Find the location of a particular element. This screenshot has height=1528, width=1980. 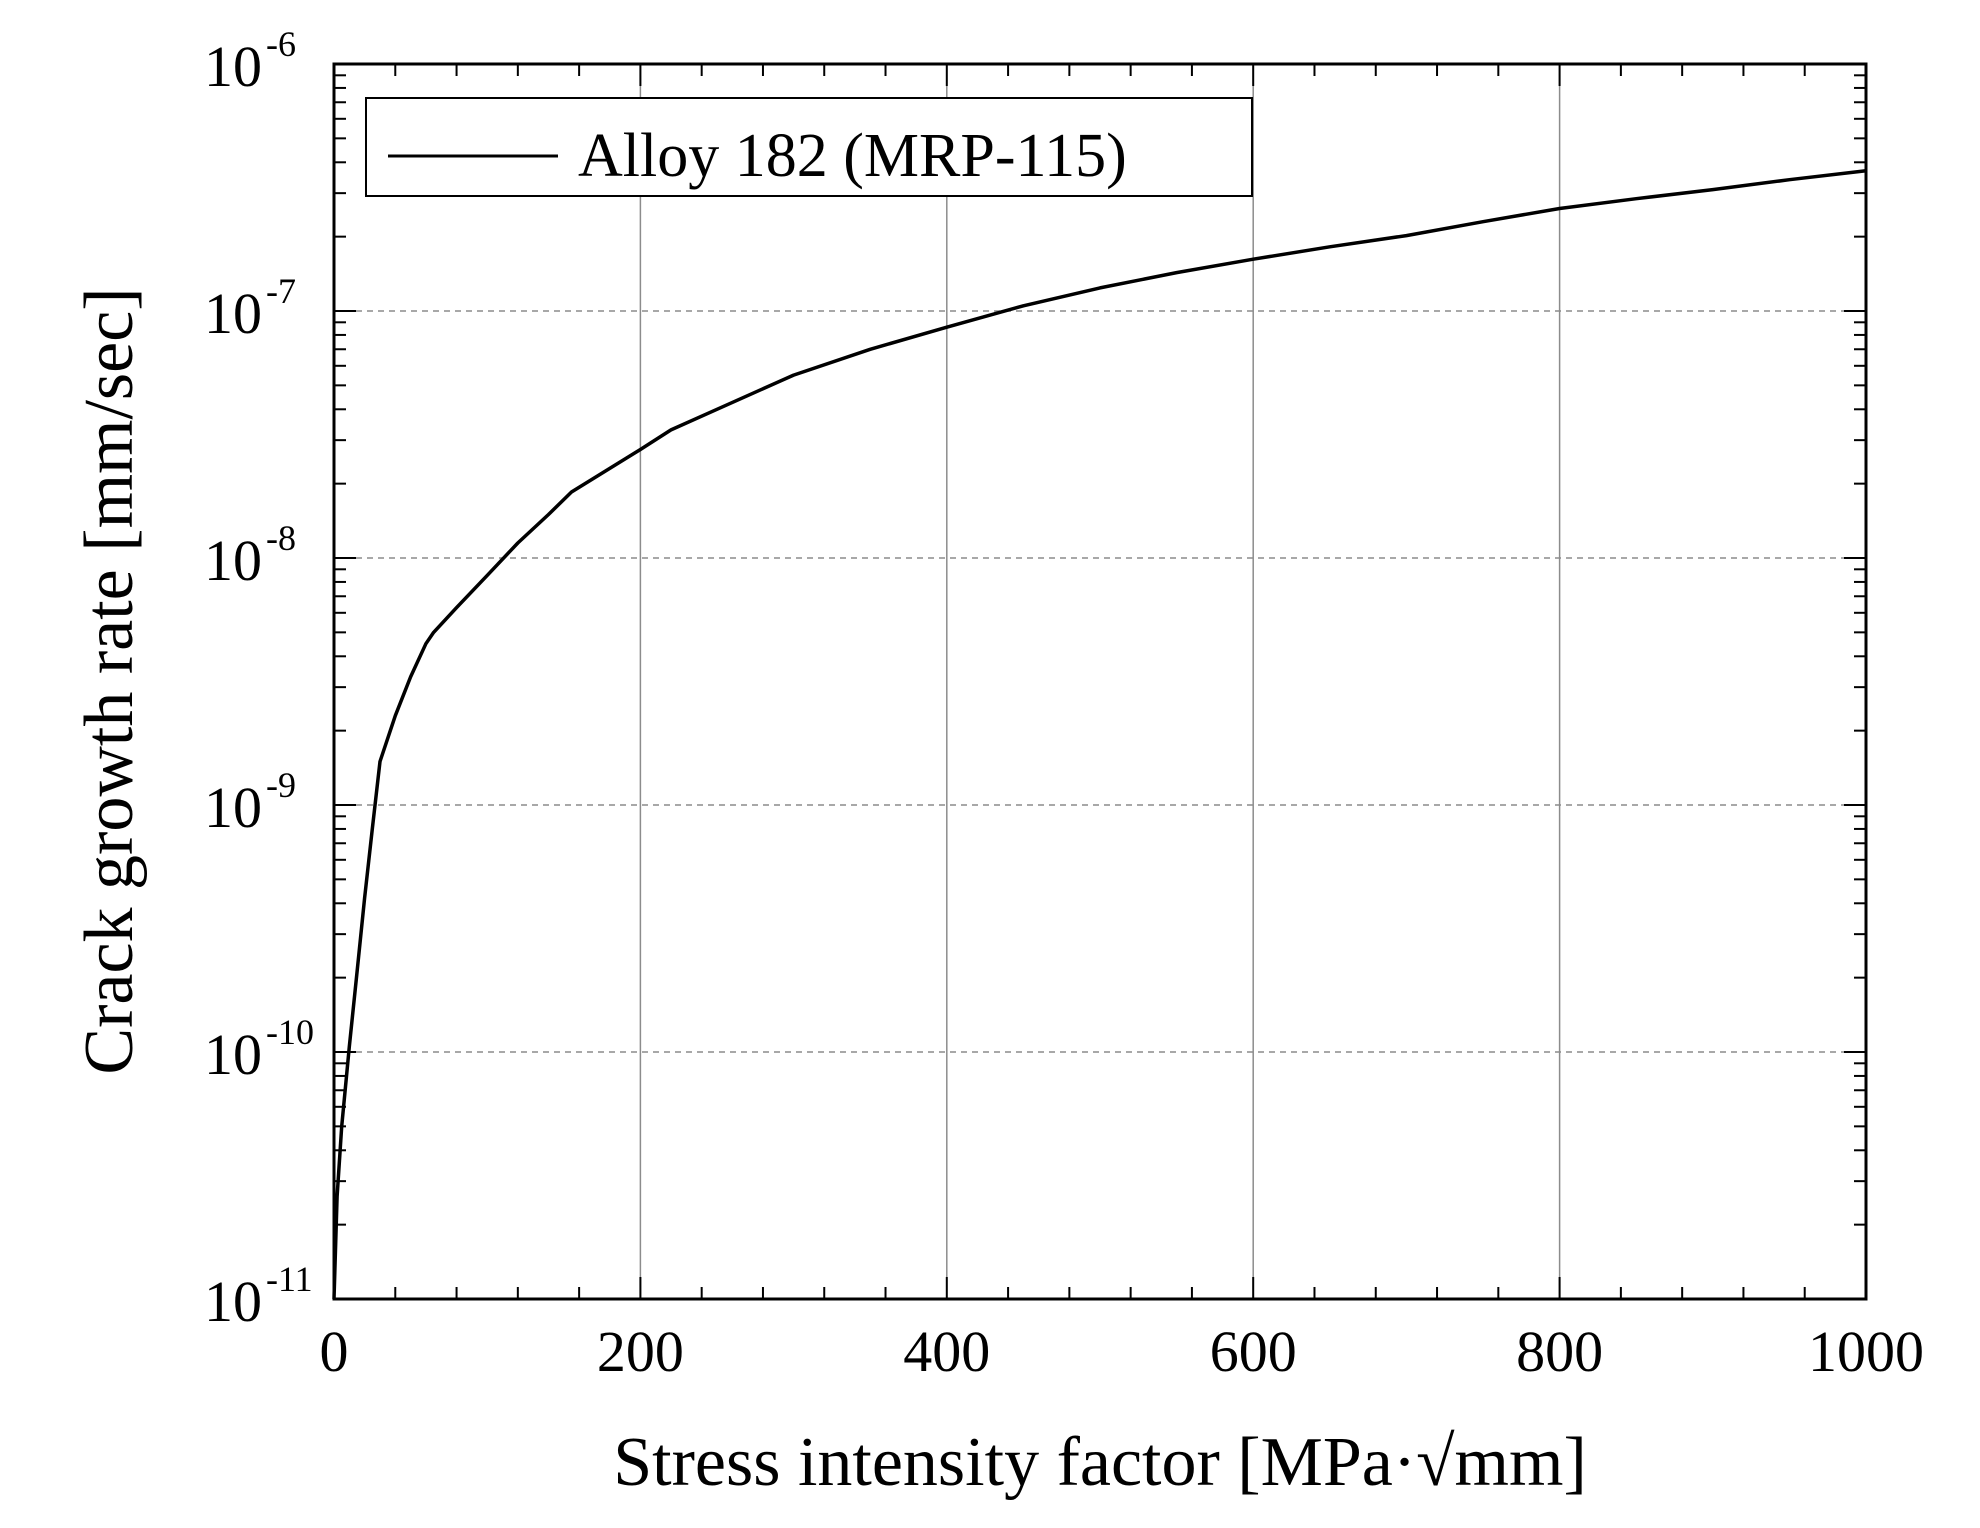

legend: Alloy 182 (MRP-115) is located at coordinates (809, 147).